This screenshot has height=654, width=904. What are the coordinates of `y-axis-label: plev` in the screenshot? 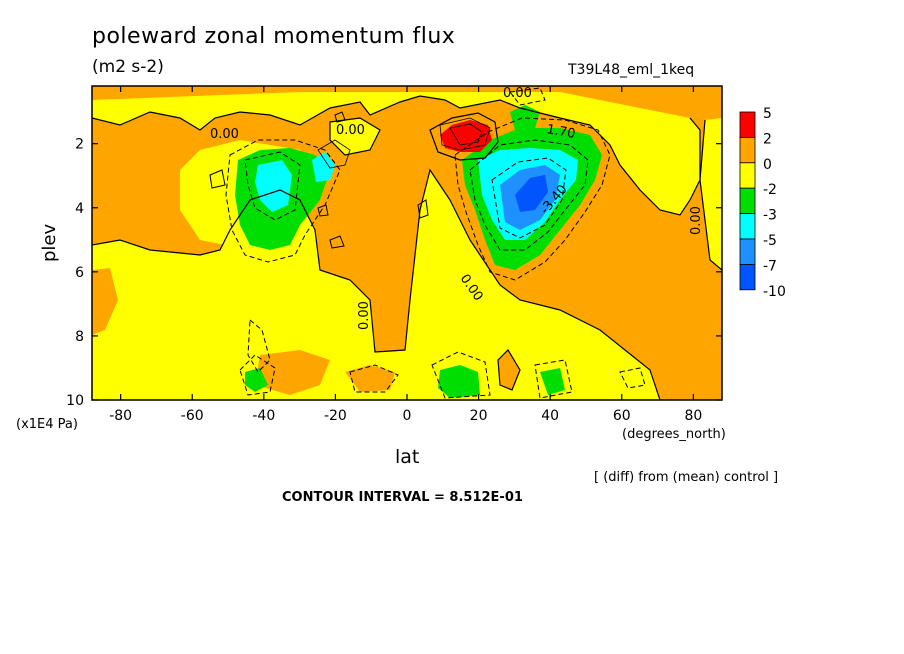 It's located at (49, 242).